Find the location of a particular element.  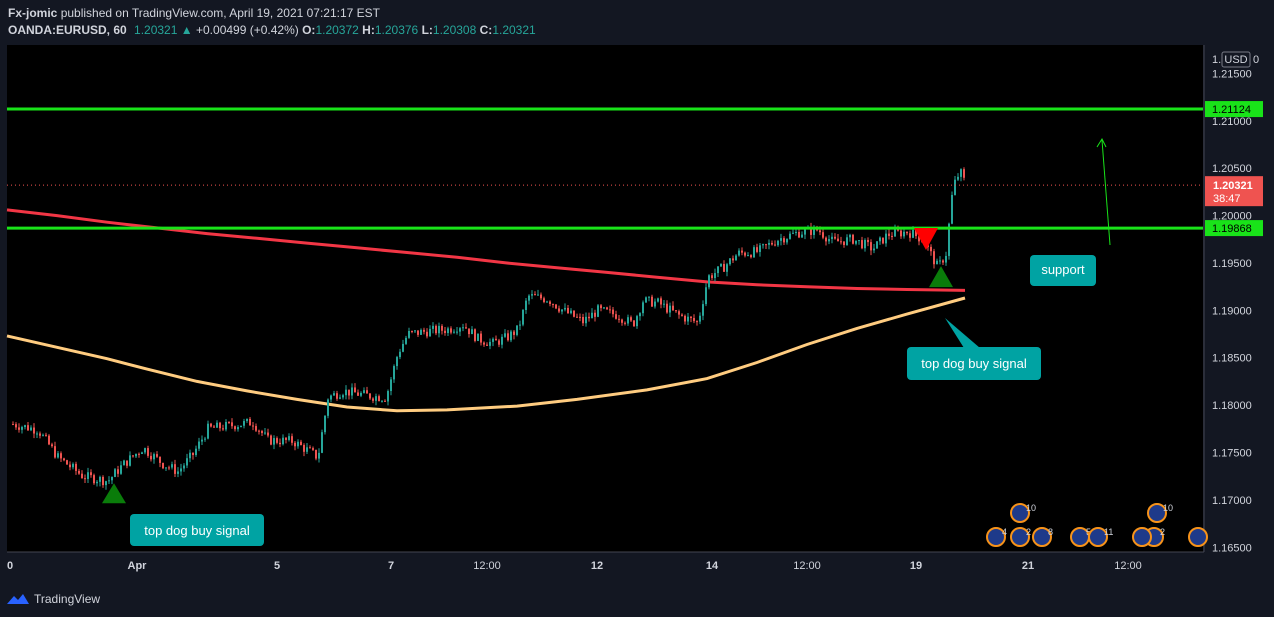

x-tick-label-5: 12 is located at coordinates (597, 566).